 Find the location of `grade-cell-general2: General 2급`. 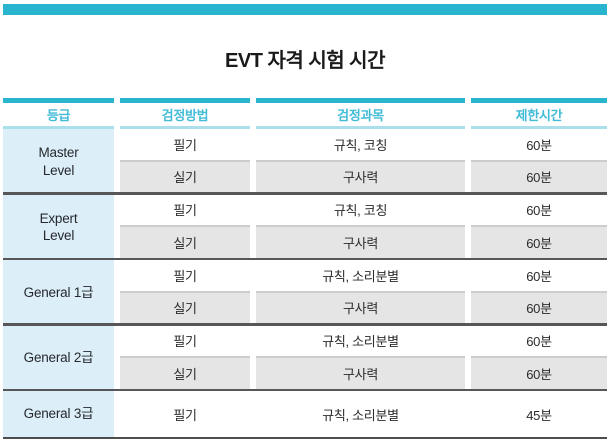

grade-cell-general2: General 2급 is located at coordinates (58, 358).